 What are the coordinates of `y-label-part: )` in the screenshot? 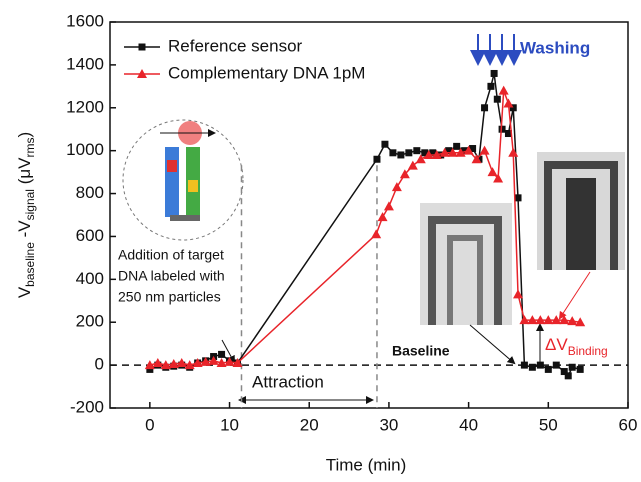 It's located at (24, 135).